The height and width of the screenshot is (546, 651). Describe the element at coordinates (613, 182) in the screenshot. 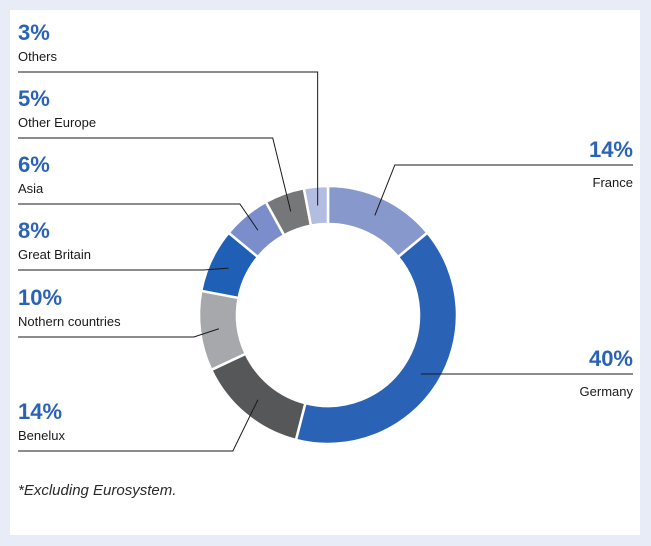

I see `label-france: France` at that location.